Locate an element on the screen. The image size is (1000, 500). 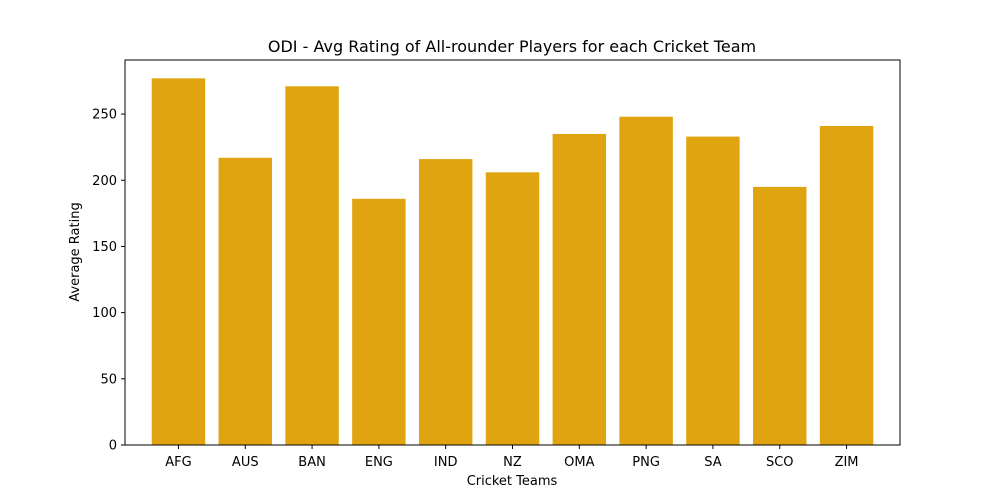
x-tick-label: OMA is located at coordinates (579, 462).